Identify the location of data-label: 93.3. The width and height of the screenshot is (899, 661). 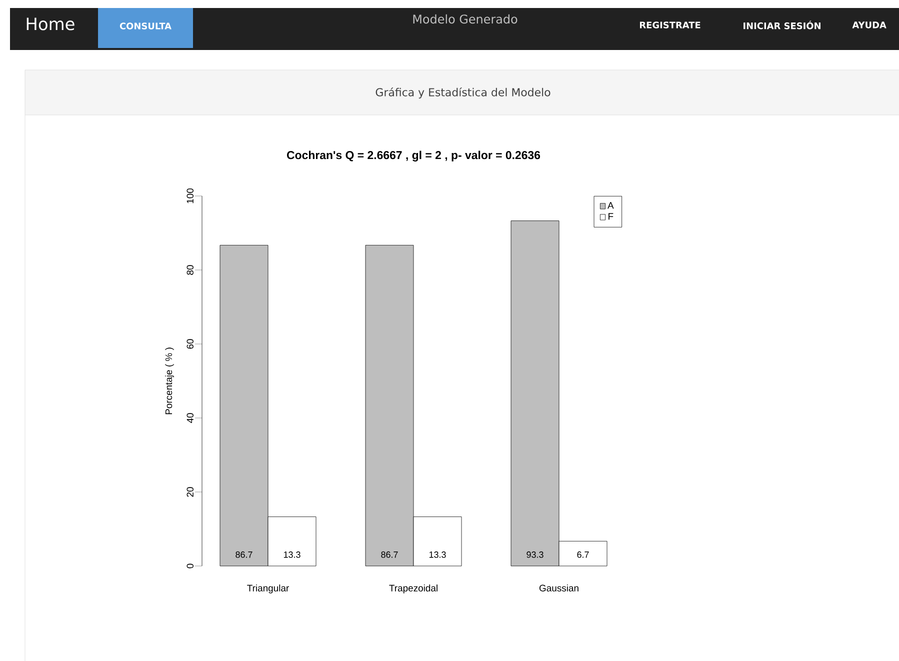
(535, 554).